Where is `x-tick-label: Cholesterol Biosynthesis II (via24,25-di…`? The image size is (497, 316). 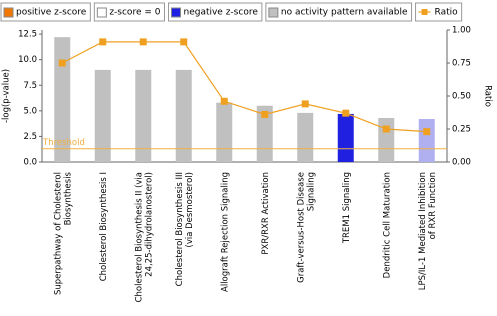
x-tick-label: Cholesterol Biosynthesis II (via24,25-di… is located at coordinates (144, 237).